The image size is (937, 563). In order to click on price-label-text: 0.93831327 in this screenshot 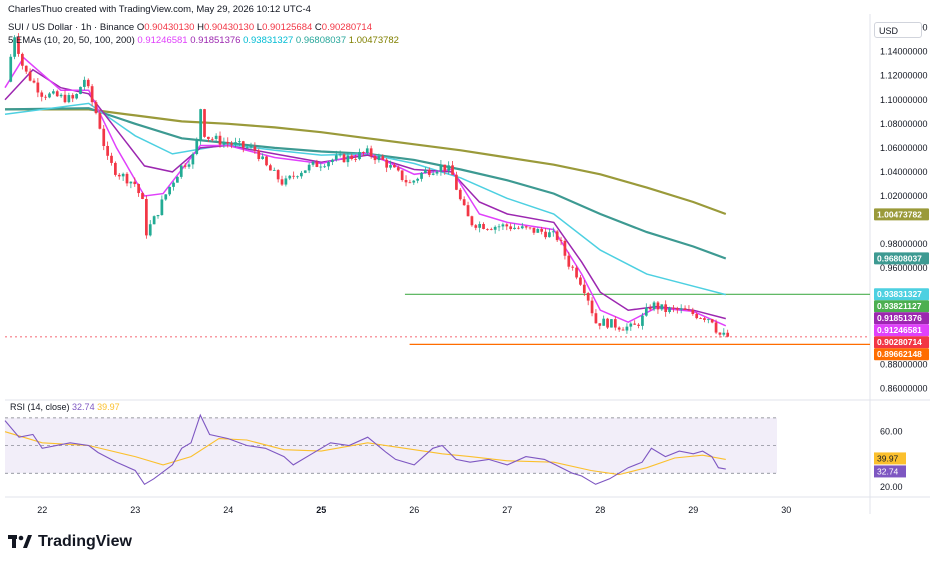, I will do `click(899, 294)`.